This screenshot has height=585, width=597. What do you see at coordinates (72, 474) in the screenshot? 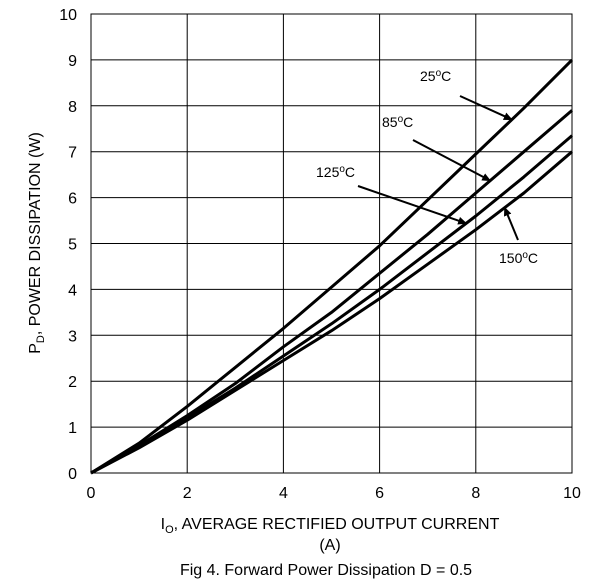
I see `y-tick-label-0: 0` at bounding box center [72, 474].